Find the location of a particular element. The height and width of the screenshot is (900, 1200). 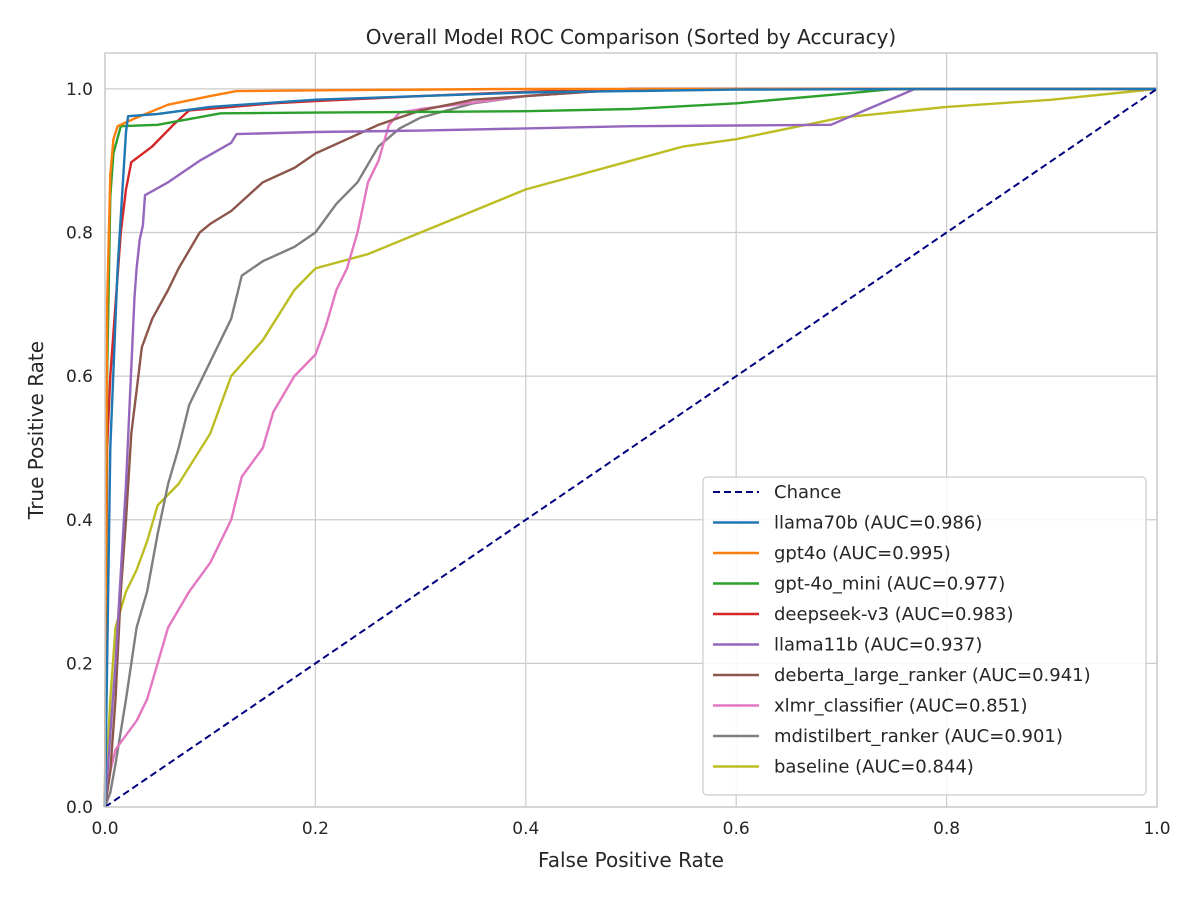

legend-label: deberta_large_ranker (AUC=0.941) is located at coordinates (932, 675).